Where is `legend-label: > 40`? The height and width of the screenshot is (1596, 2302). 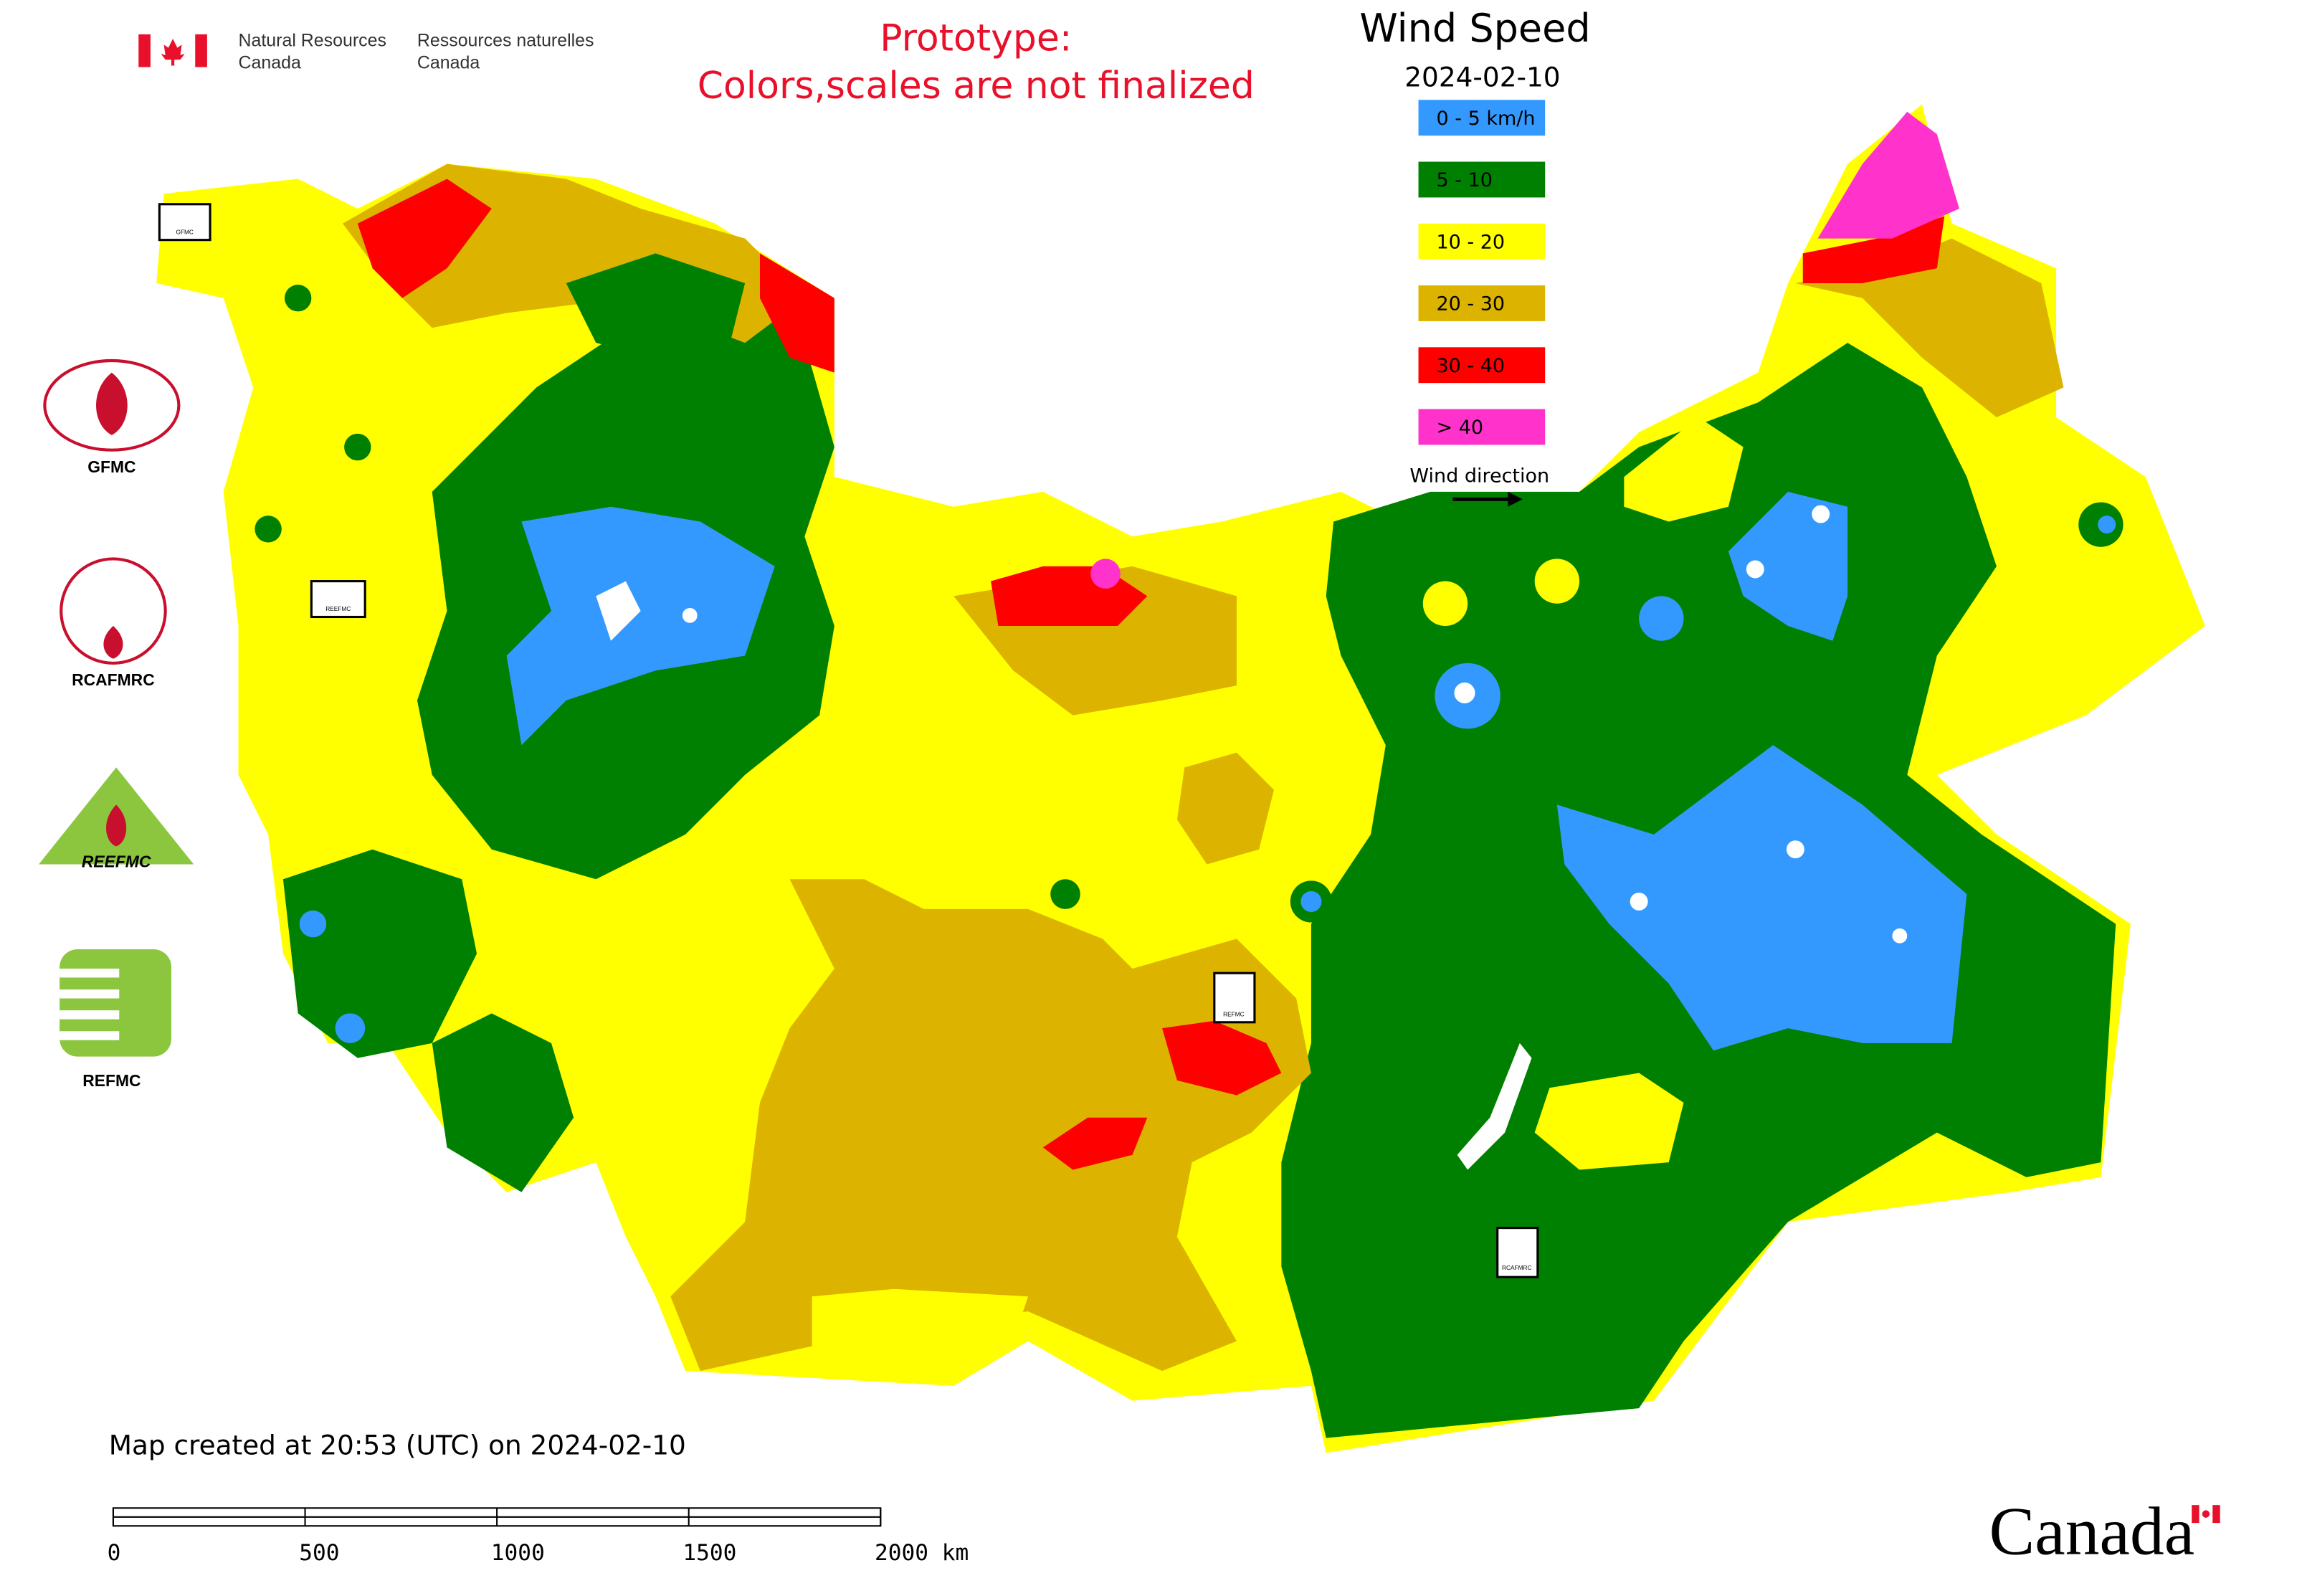 legend-label: > 40 is located at coordinates (1460, 428).